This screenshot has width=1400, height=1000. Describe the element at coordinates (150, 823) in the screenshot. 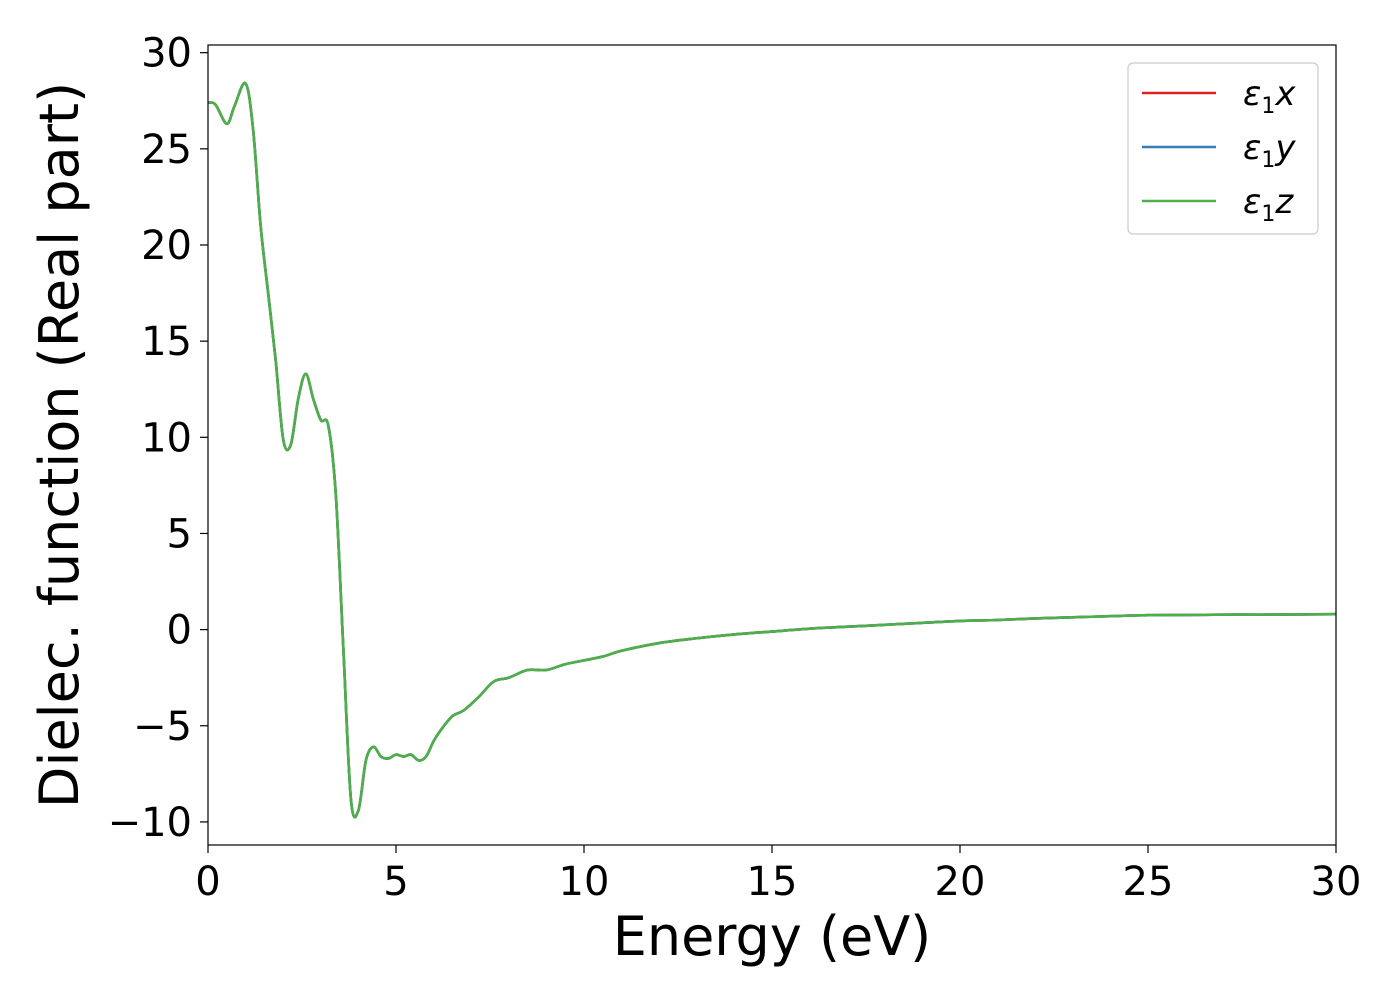

I see `y-tick-label: −10` at that location.